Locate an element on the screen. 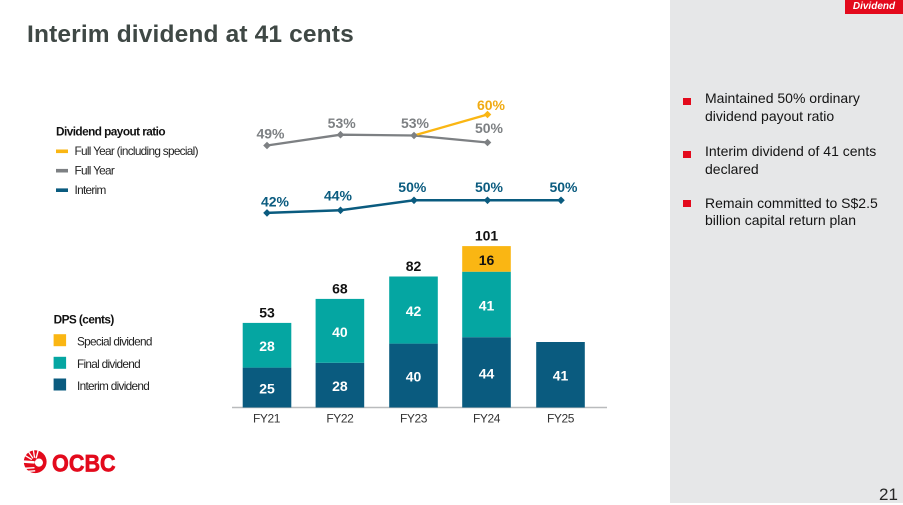  svg-text: DPS (cents) is located at coordinates (84, 319).